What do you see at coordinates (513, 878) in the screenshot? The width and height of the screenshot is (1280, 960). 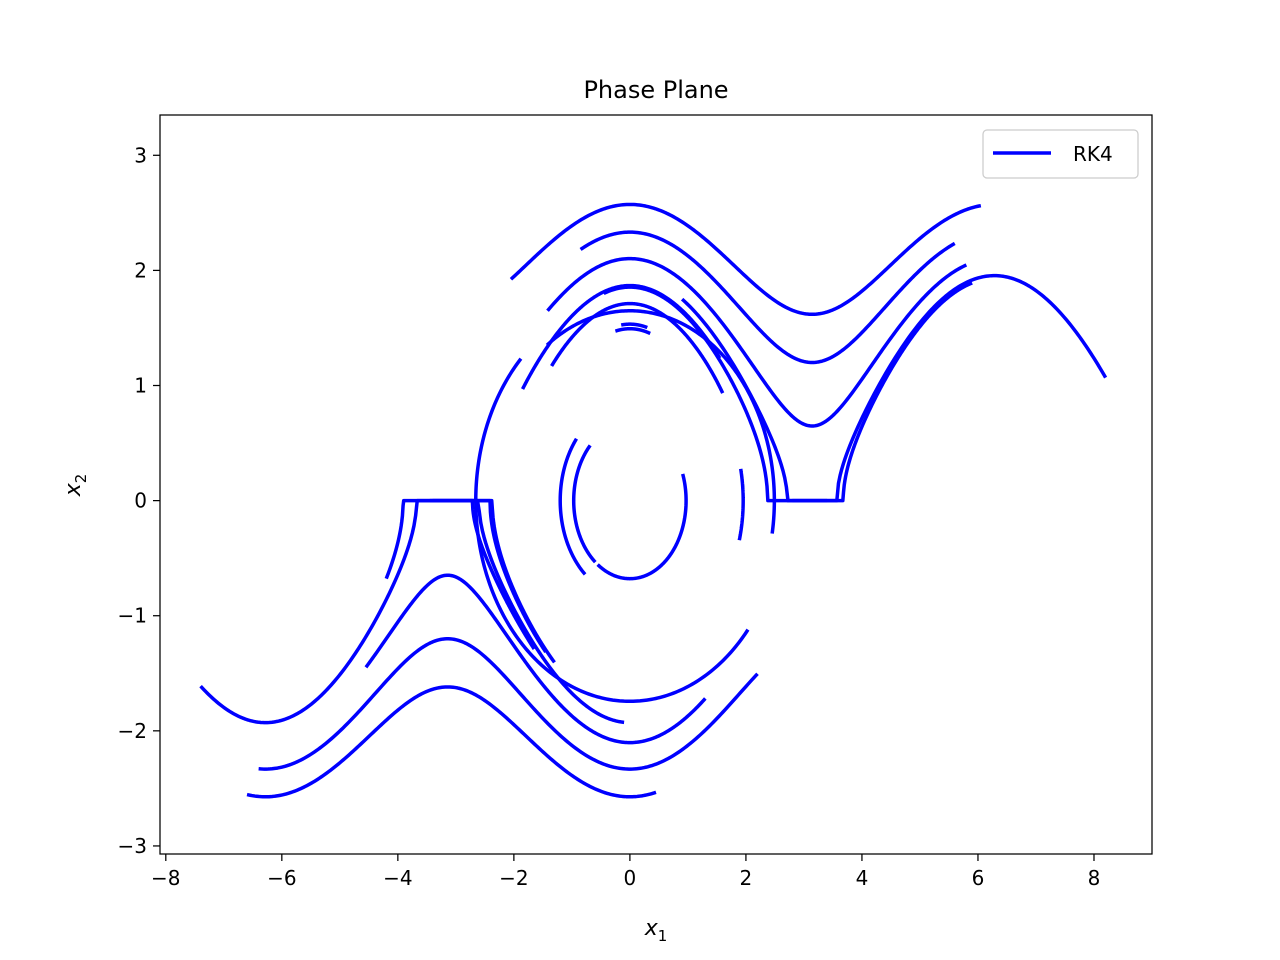 I see `x-tick-label: −2` at bounding box center [513, 878].